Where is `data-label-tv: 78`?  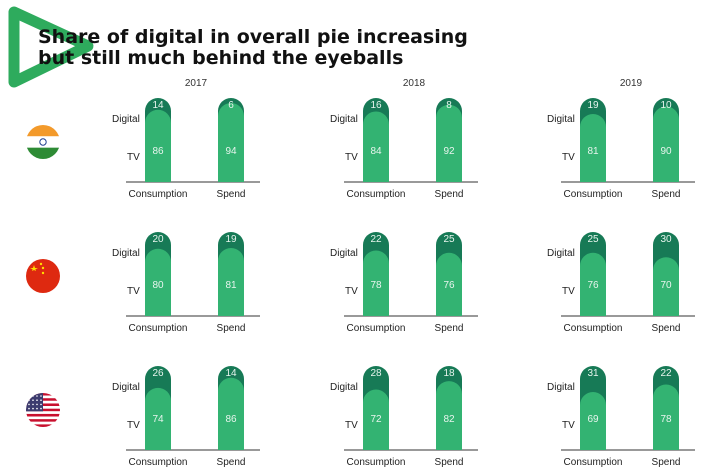
data-label-tv: 78 is located at coordinates (666, 419).